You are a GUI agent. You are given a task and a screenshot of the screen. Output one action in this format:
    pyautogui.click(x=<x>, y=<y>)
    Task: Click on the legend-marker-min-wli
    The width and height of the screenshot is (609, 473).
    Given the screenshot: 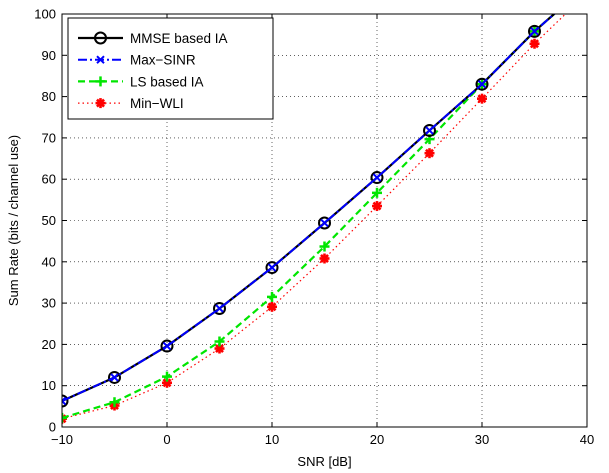 What is the action you would take?
    pyautogui.click(x=100, y=103)
    